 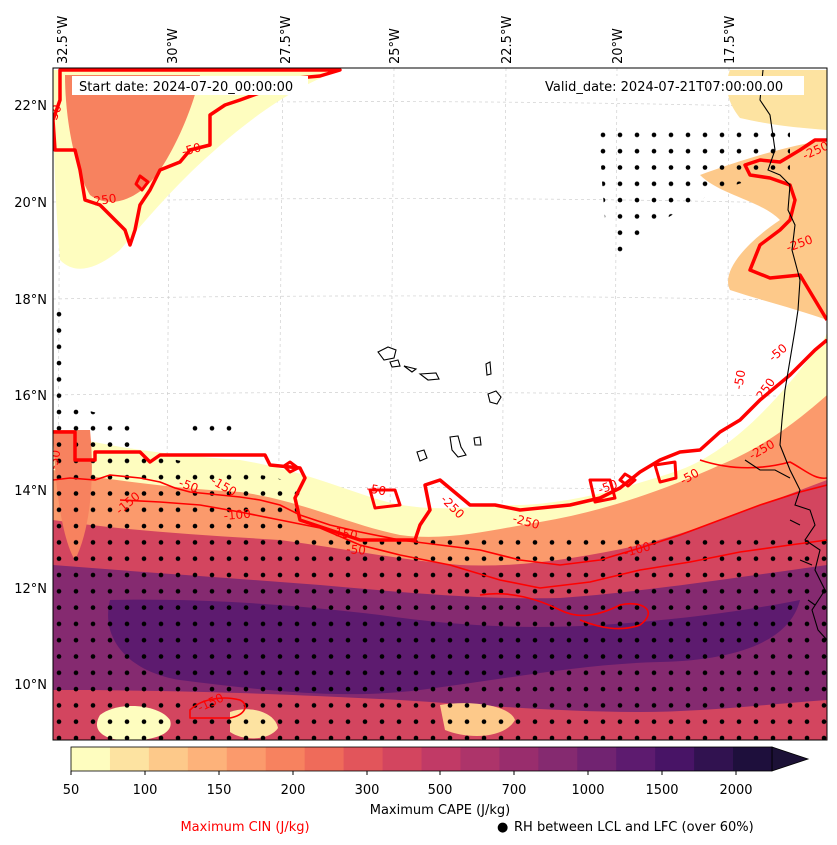 What do you see at coordinates (410, 369) in the screenshot?
I see `cape-verde-sao-nicolau` at bounding box center [410, 369].